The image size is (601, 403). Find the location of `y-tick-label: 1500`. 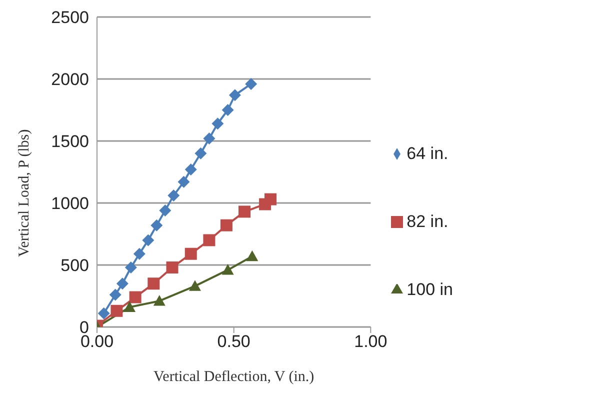

y-tick-label: 1500 is located at coordinates (70, 142).